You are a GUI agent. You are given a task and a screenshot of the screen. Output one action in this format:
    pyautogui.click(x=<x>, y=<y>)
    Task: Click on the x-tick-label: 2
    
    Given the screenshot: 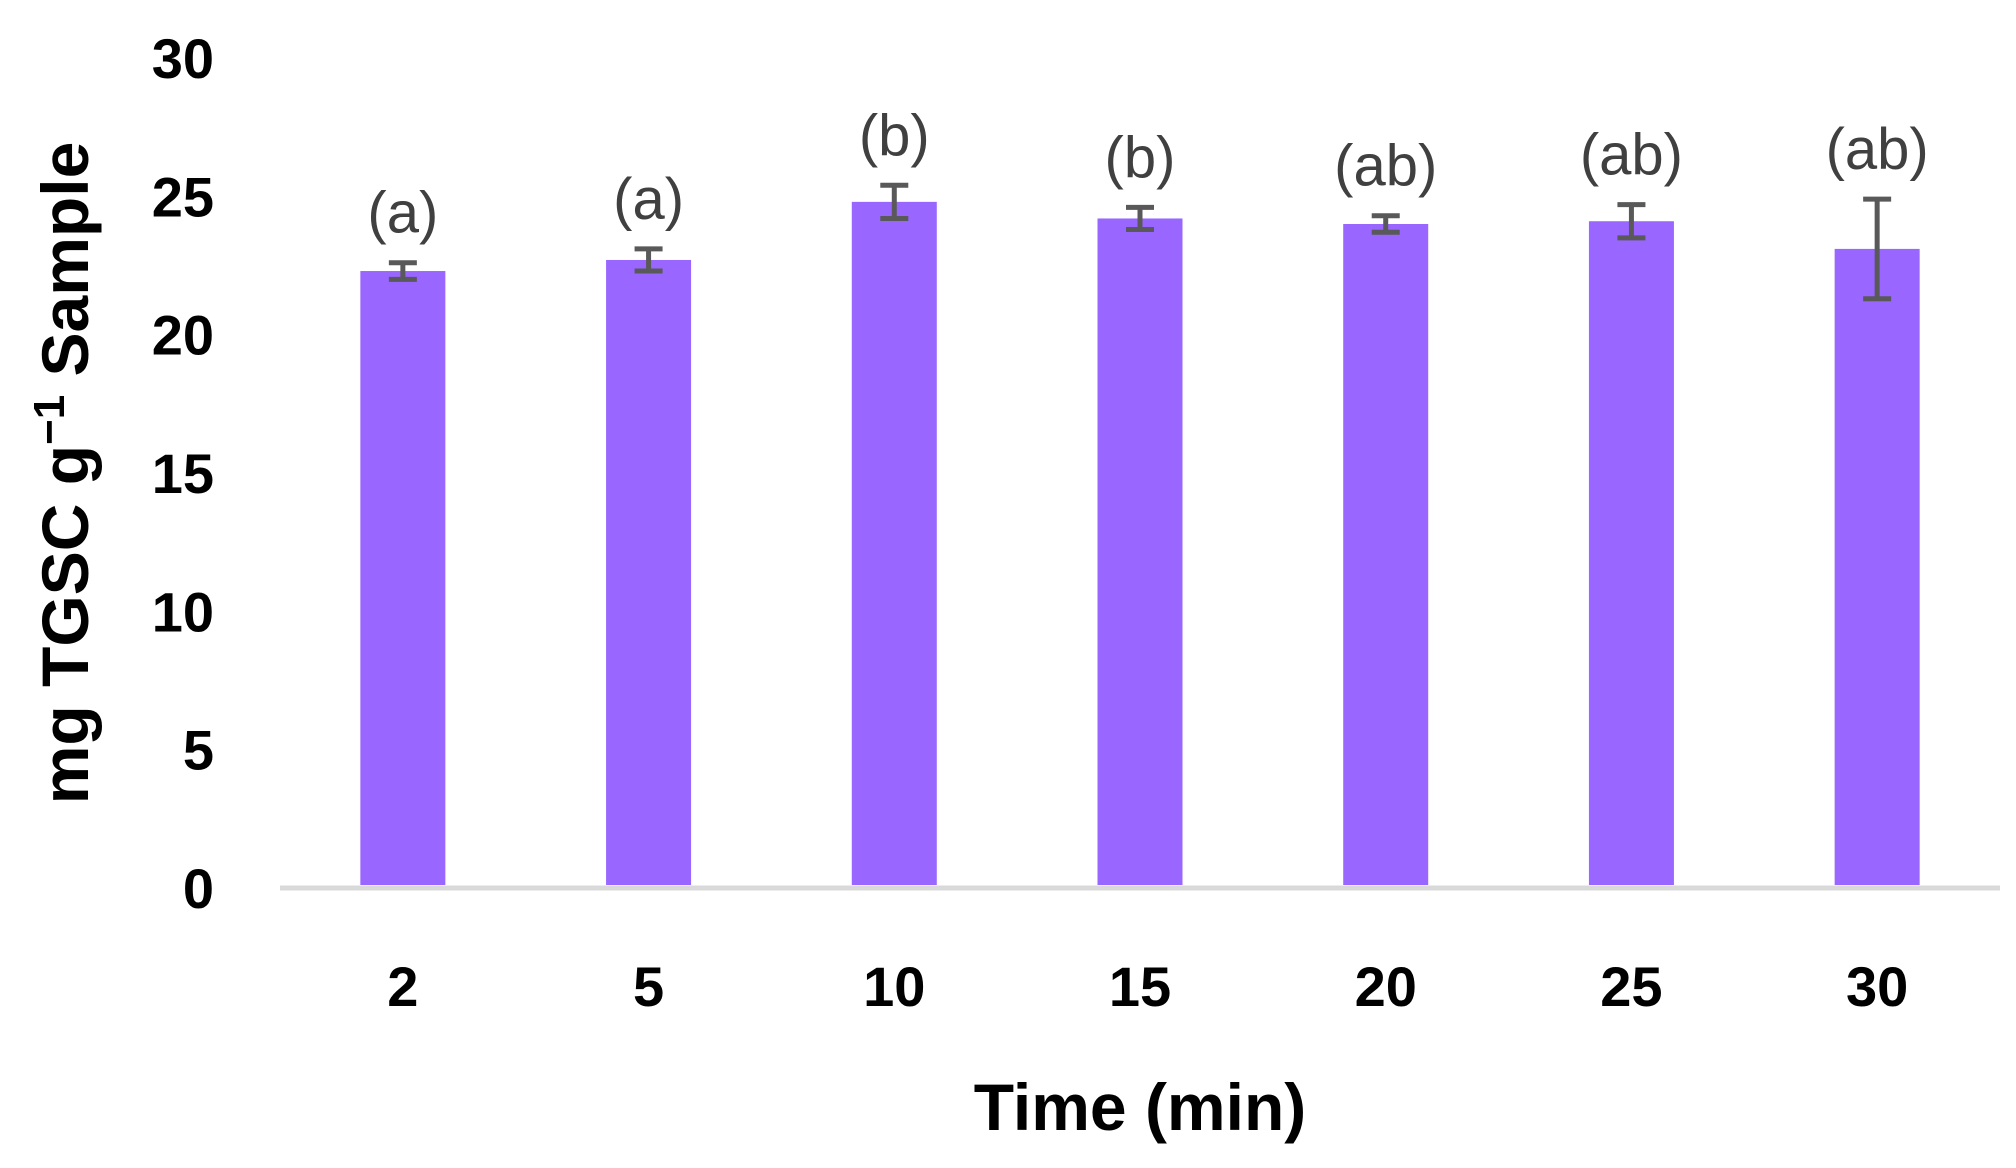 What is the action you would take?
    pyautogui.click(x=402, y=986)
    